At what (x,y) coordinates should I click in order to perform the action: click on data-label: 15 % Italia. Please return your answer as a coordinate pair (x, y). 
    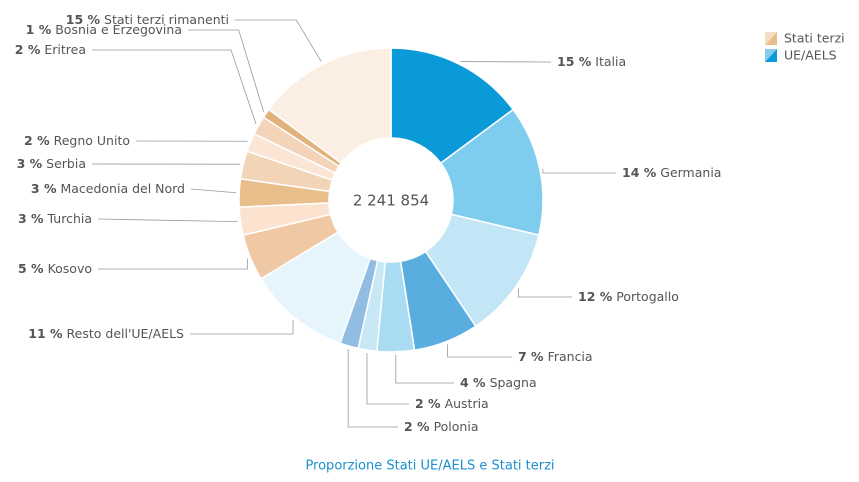
    Looking at the image, I should click on (591, 61).